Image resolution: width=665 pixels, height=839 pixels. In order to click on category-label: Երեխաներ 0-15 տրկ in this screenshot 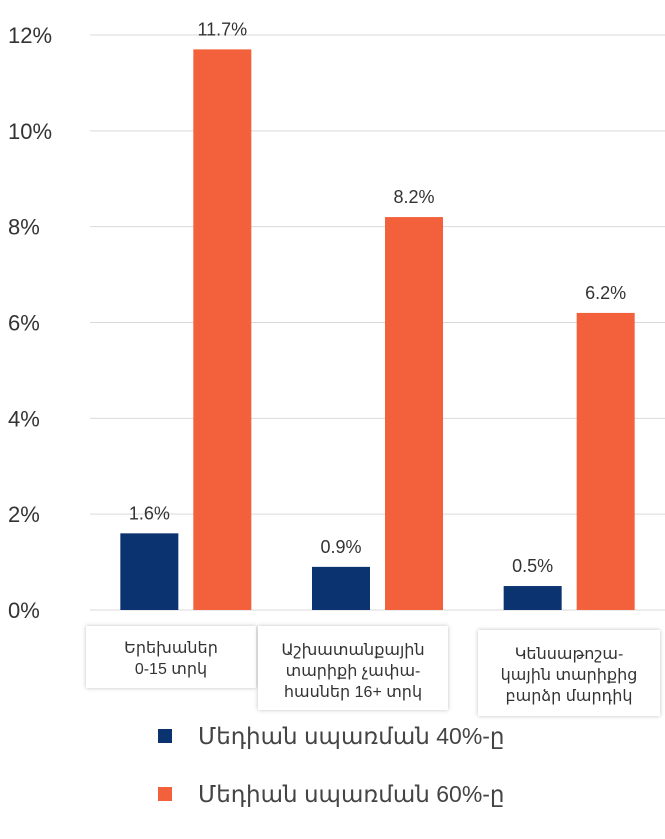, I will do `click(171, 657)`.